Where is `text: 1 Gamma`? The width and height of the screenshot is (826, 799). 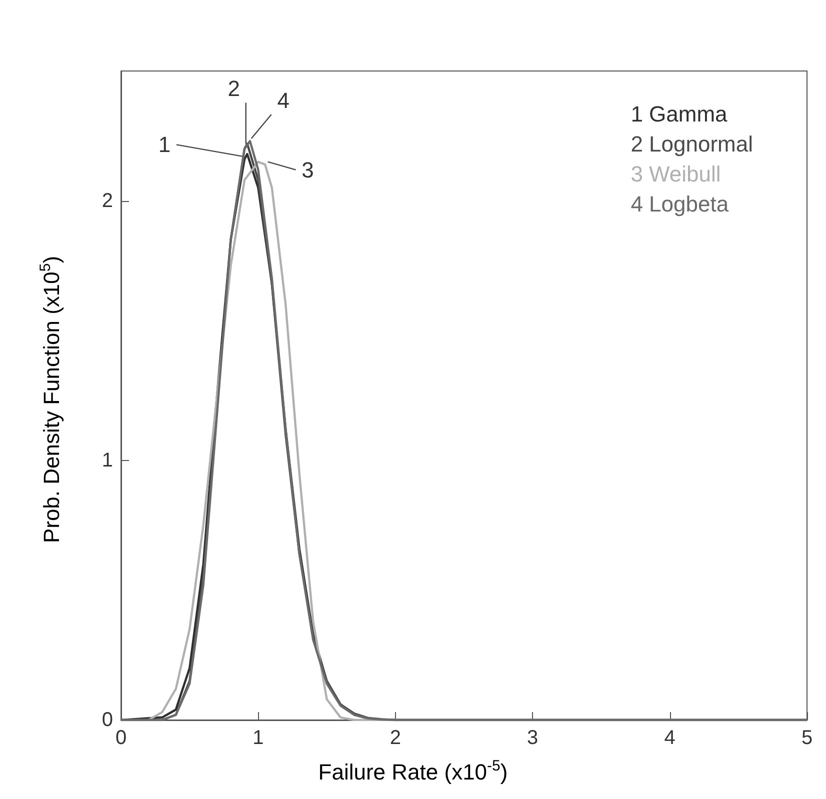 text: 1 Gamma is located at coordinates (679, 114).